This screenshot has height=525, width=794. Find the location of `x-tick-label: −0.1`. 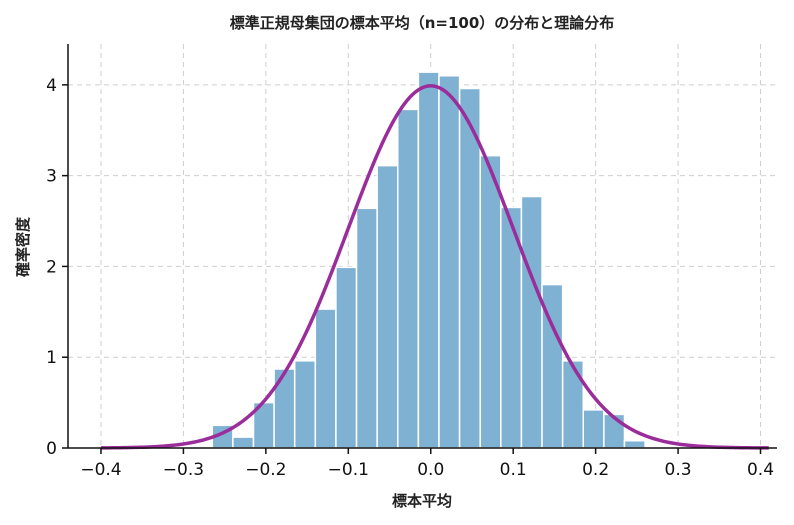

x-tick-label: −0.1 is located at coordinates (348, 470).